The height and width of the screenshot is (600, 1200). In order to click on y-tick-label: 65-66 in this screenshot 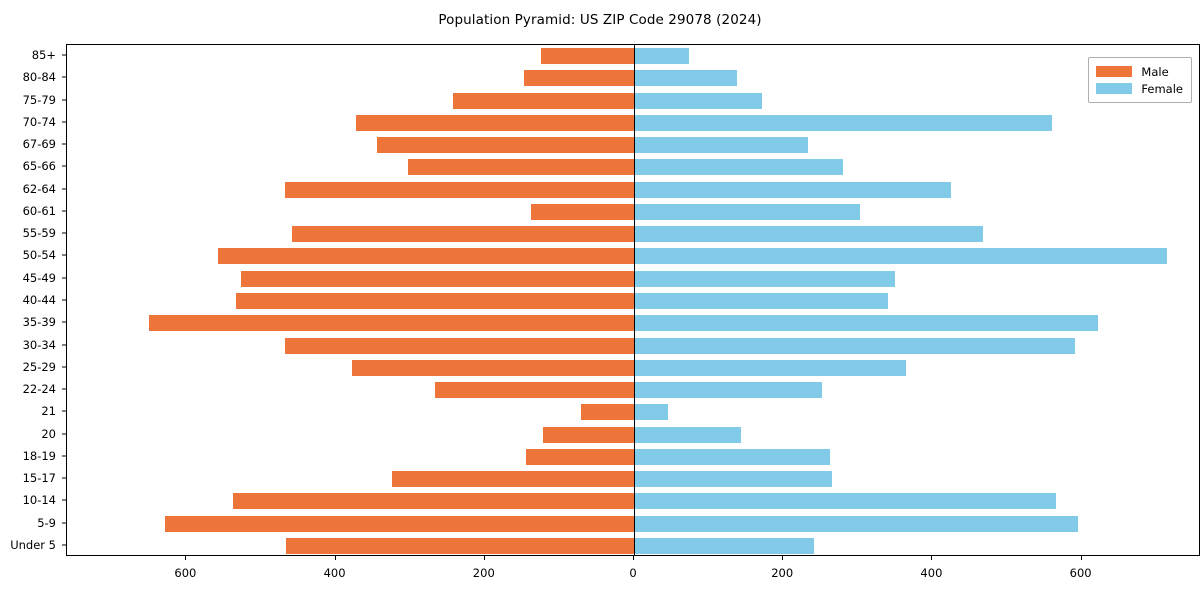, I will do `click(39, 166)`.